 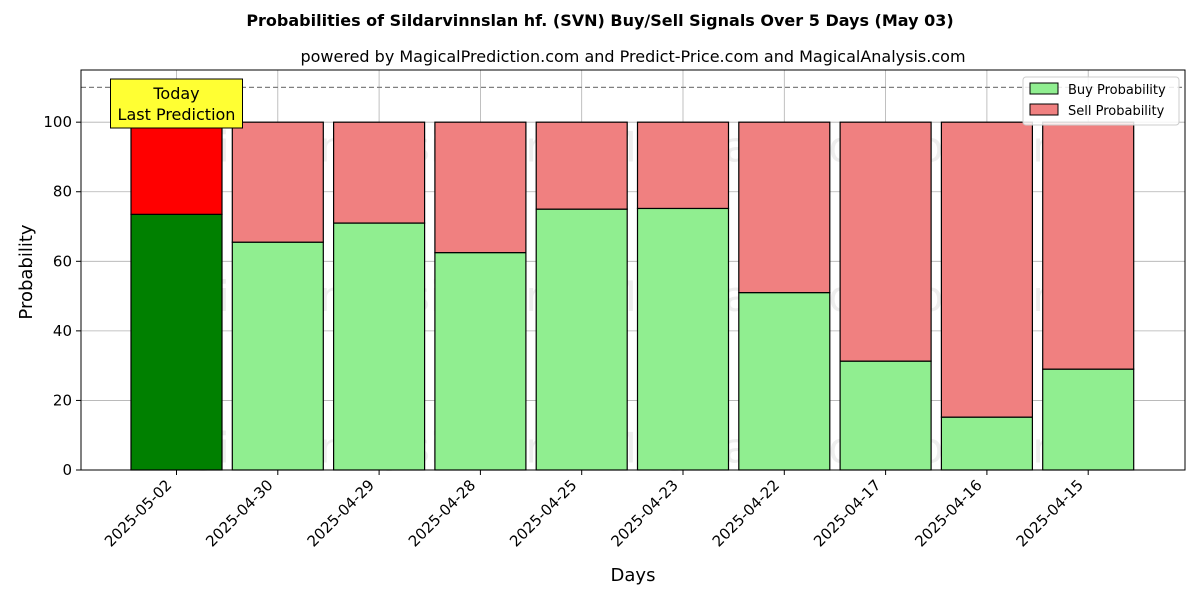 I want to click on x-tick-label: 2025-04-17, so click(x=847, y=513).